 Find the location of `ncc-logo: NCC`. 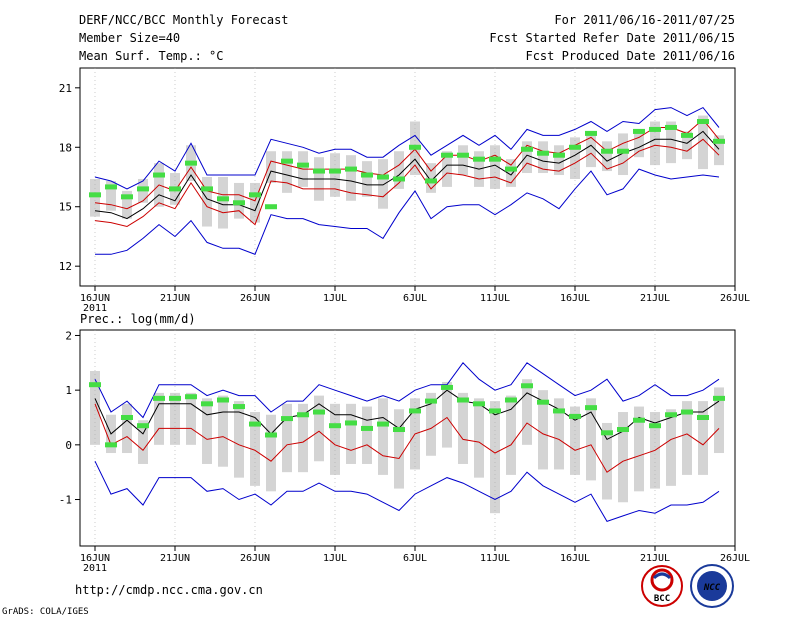

ncc-logo: NCC is located at coordinates (712, 586).